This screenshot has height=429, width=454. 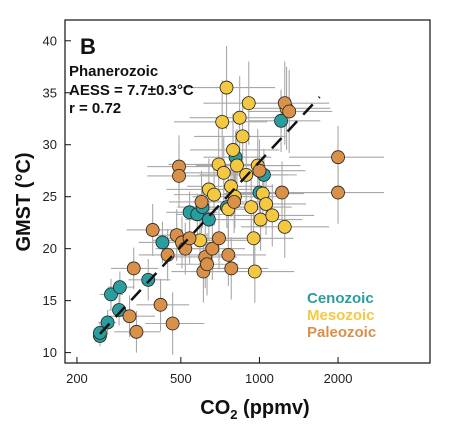 What do you see at coordinates (50, 248) in the screenshot?
I see `y-tick-label: 20` at bounding box center [50, 248].